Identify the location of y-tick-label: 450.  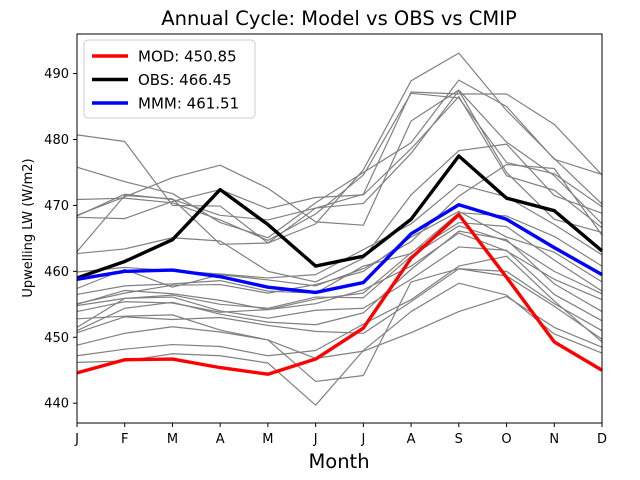
(56, 338).